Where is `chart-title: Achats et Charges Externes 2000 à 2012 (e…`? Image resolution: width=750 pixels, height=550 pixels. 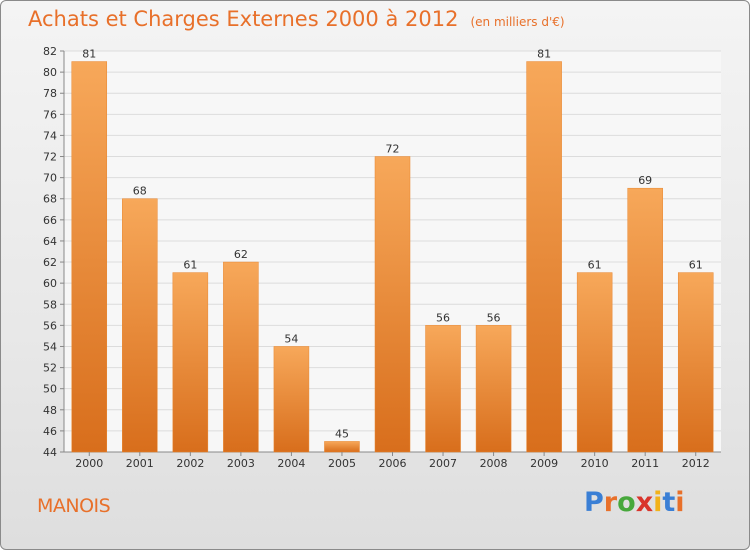
chart-title: Achats et Charges Externes 2000 à 2012 (e… is located at coordinates (296, 19).